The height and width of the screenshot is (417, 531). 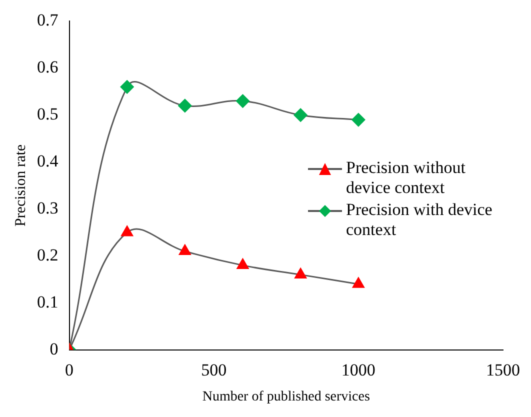 What do you see at coordinates (214, 370) in the screenshot?
I see `x-tick-label: 500` at bounding box center [214, 370].